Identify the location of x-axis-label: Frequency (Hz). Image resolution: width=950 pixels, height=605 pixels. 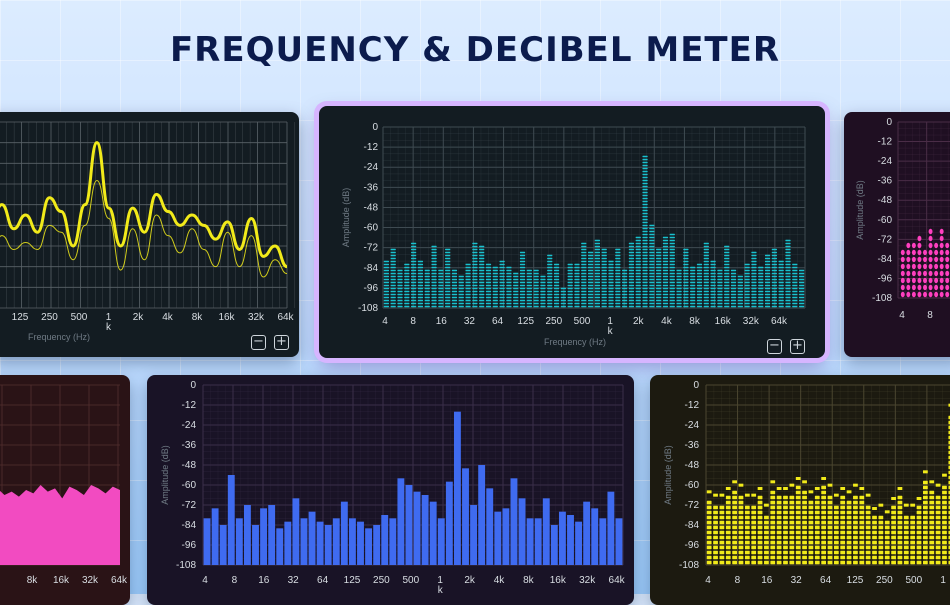
(59, 337).